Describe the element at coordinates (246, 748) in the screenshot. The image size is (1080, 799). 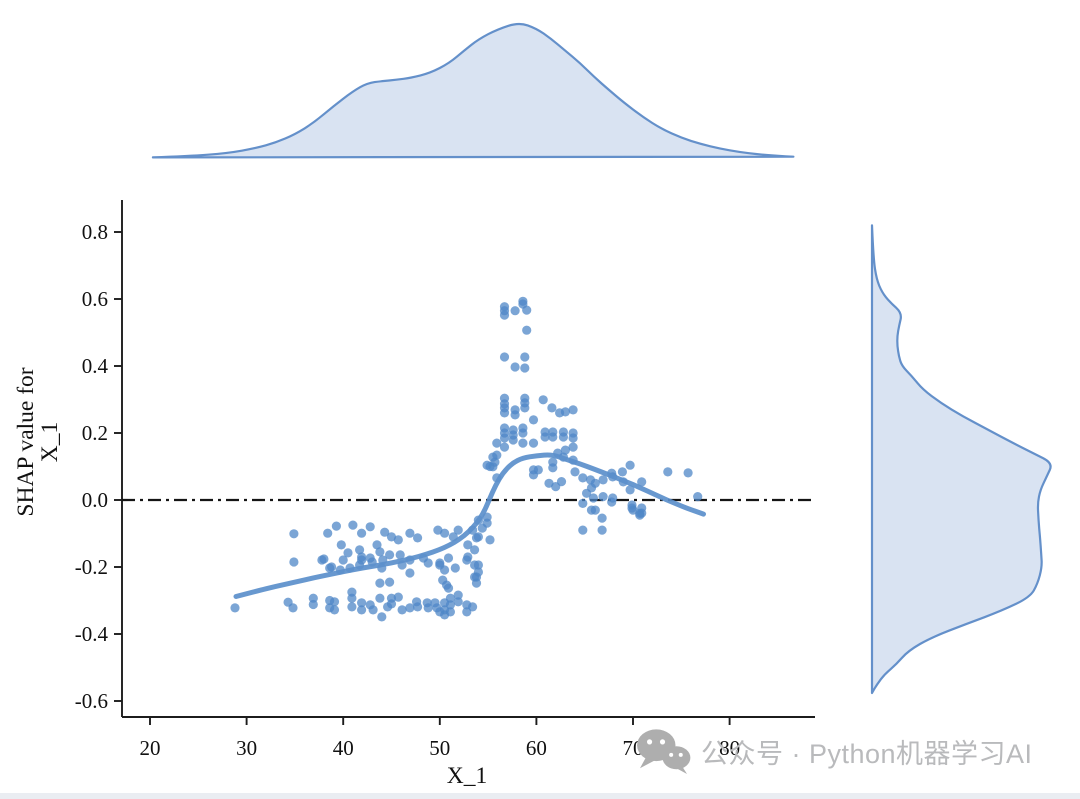
I see `x-tick-label: 30` at that location.